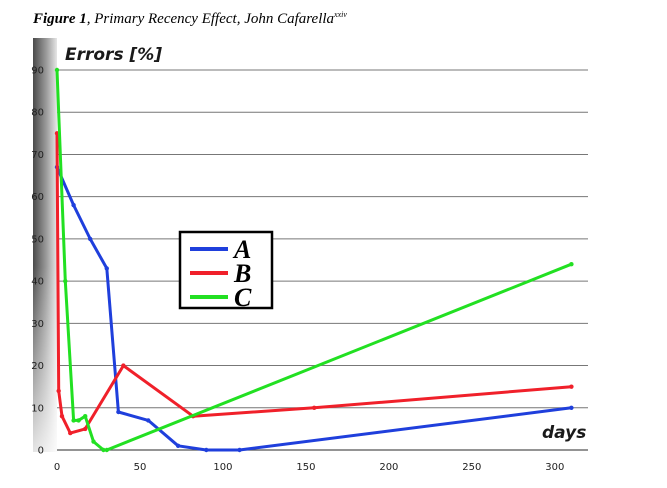 The image size is (667, 488). Describe the element at coordinates (37, 71) in the screenshot. I see `y-tick-label: 90` at that location.